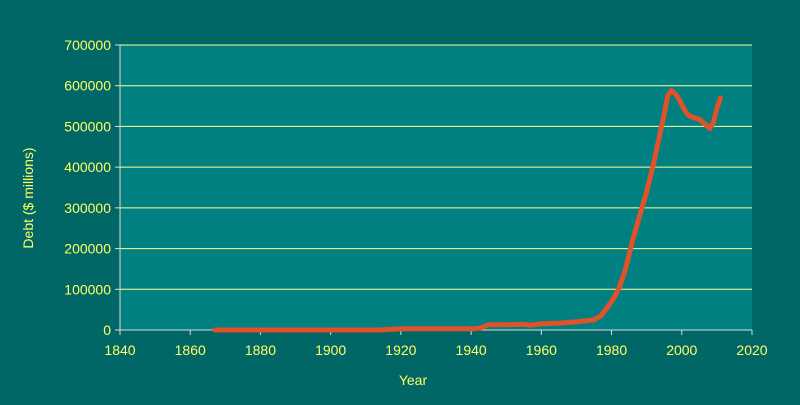  What do you see at coordinates (471, 350) in the screenshot?
I see `x-tick-label: 1940` at bounding box center [471, 350].